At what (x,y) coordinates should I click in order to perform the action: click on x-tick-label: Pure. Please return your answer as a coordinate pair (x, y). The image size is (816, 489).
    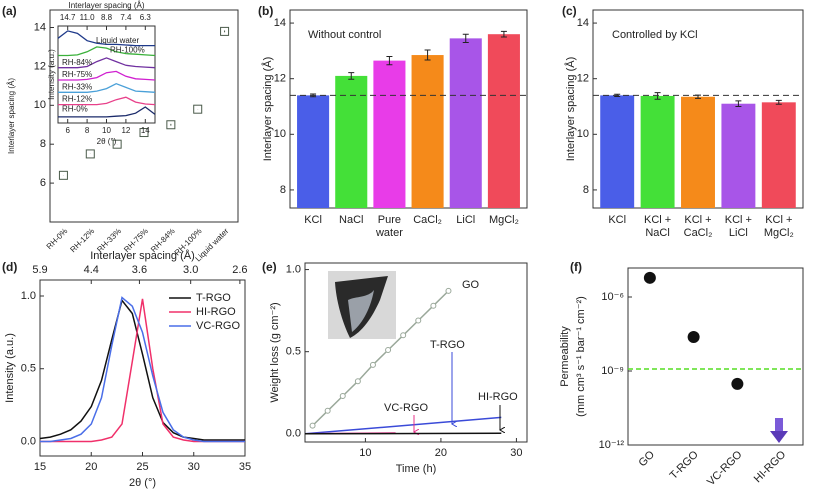
    Looking at the image, I should click on (389, 220).